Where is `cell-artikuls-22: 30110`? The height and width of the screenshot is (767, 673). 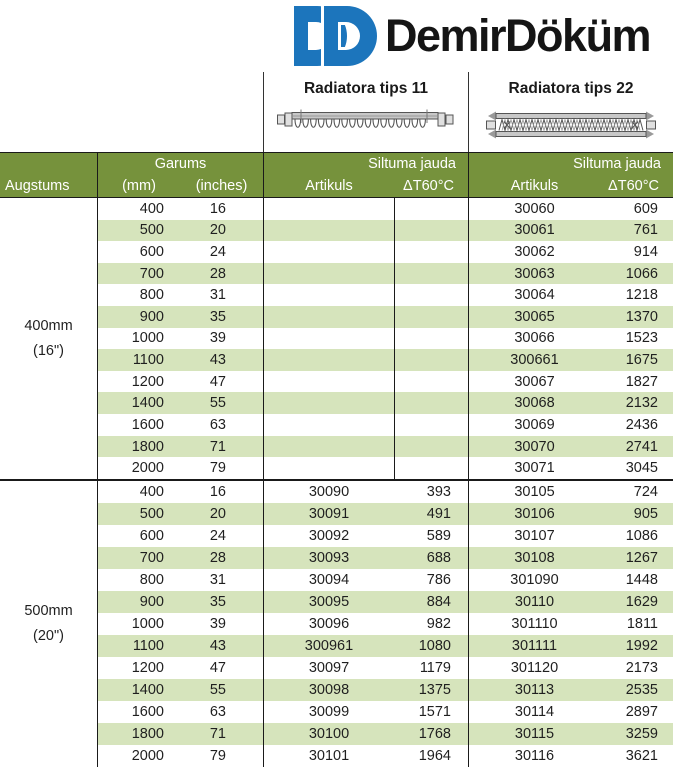
cell-artikuls-22: 30110 is located at coordinates (534, 601).